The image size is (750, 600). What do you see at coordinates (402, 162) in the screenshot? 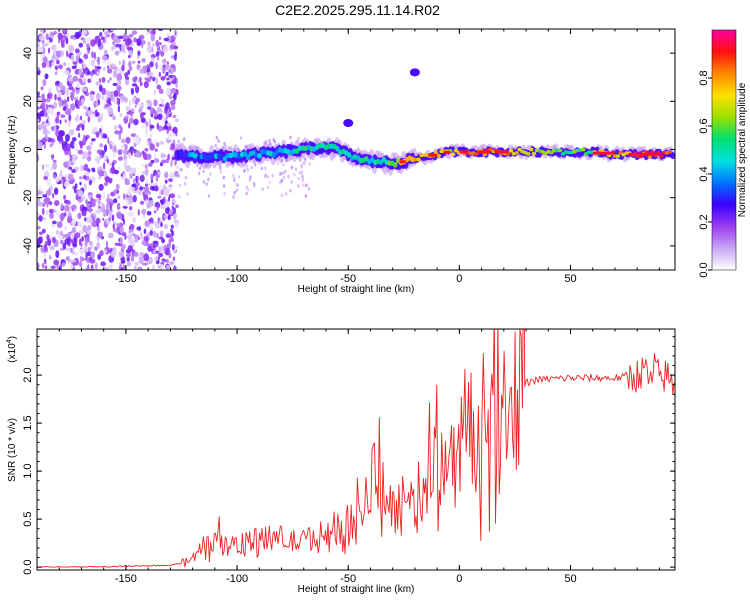
I see `ridge-peak` at bounding box center [402, 162].